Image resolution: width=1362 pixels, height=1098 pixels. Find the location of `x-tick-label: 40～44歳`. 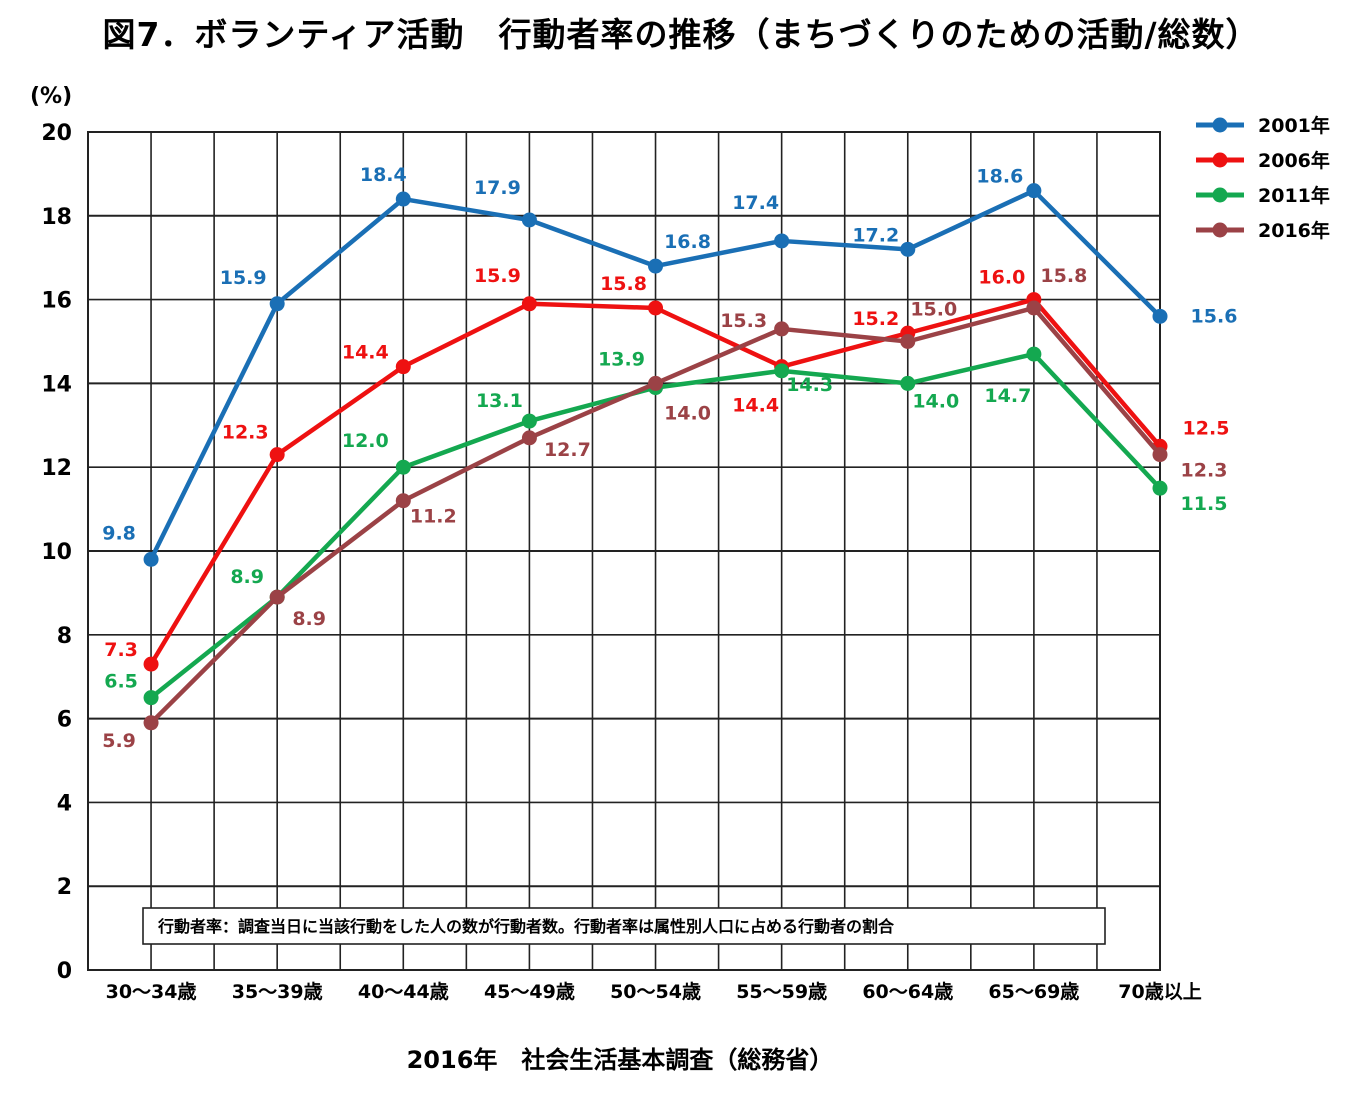

x-tick-label: 40～44歳 is located at coordinates (403, 992).